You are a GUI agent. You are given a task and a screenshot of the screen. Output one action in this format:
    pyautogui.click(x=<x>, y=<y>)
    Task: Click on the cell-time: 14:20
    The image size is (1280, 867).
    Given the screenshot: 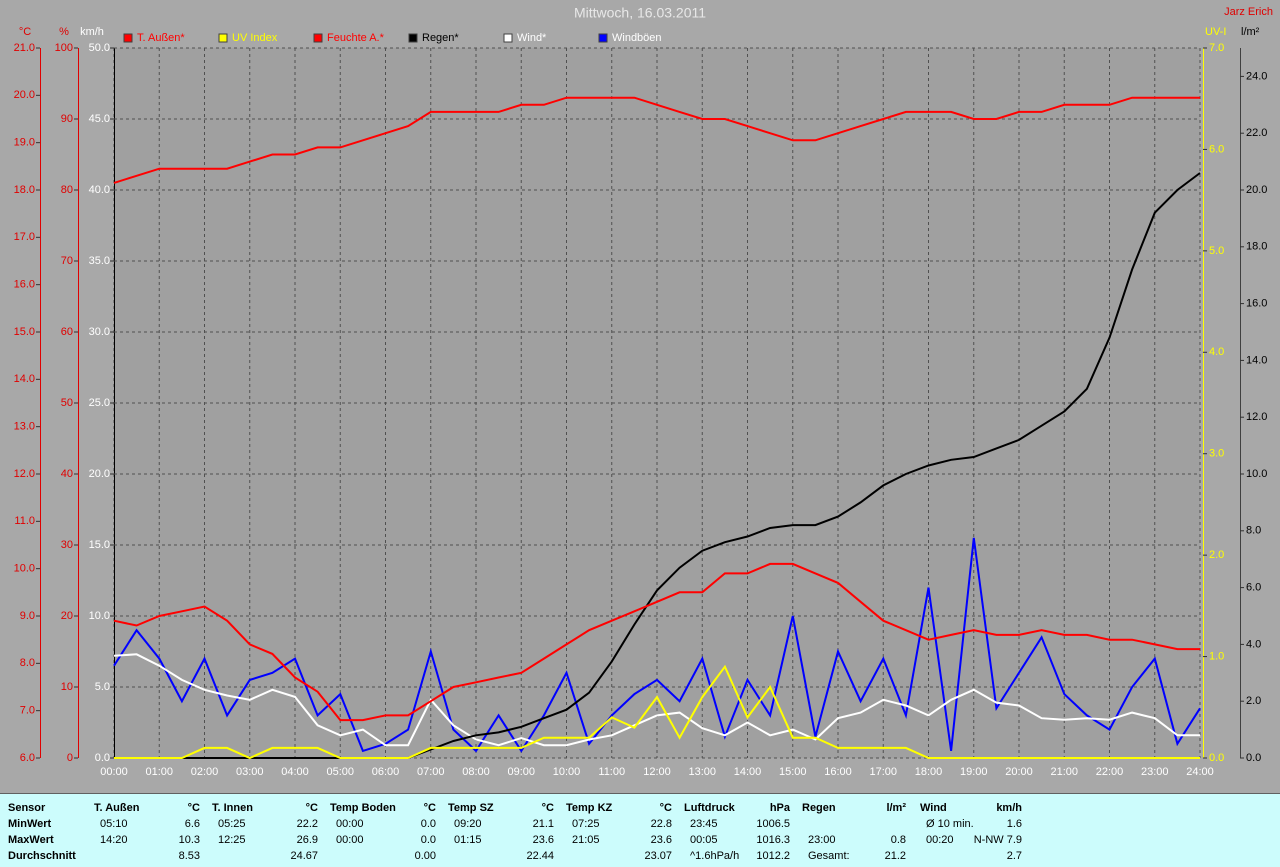 What is the action you would take?
    pyautogui.click(x=114, y=840)
    